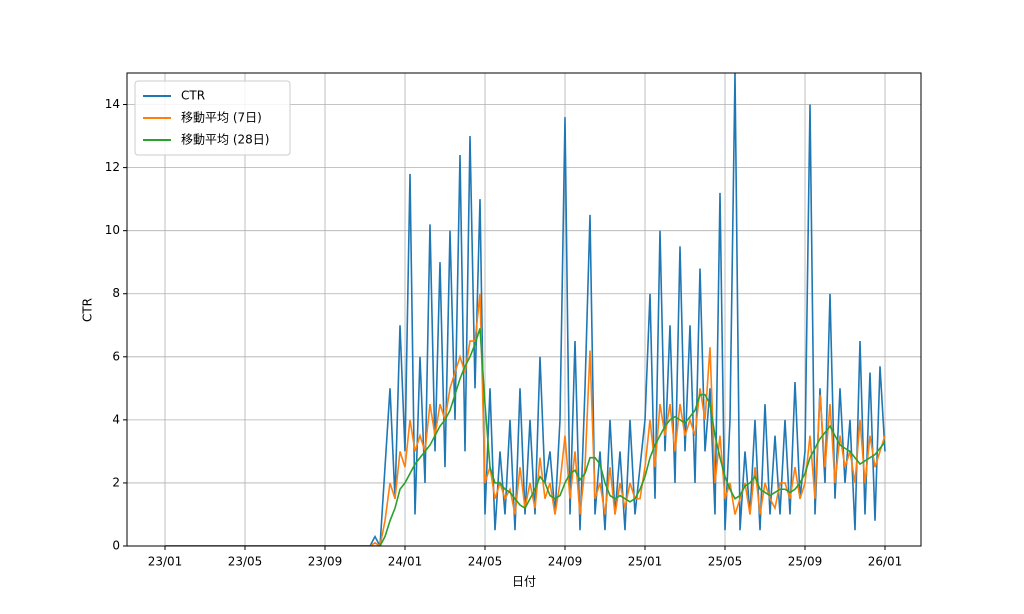 The width and height of the screenshot is (1024, 614). I want to click on y-tick-label: 8, so click(116, 293).